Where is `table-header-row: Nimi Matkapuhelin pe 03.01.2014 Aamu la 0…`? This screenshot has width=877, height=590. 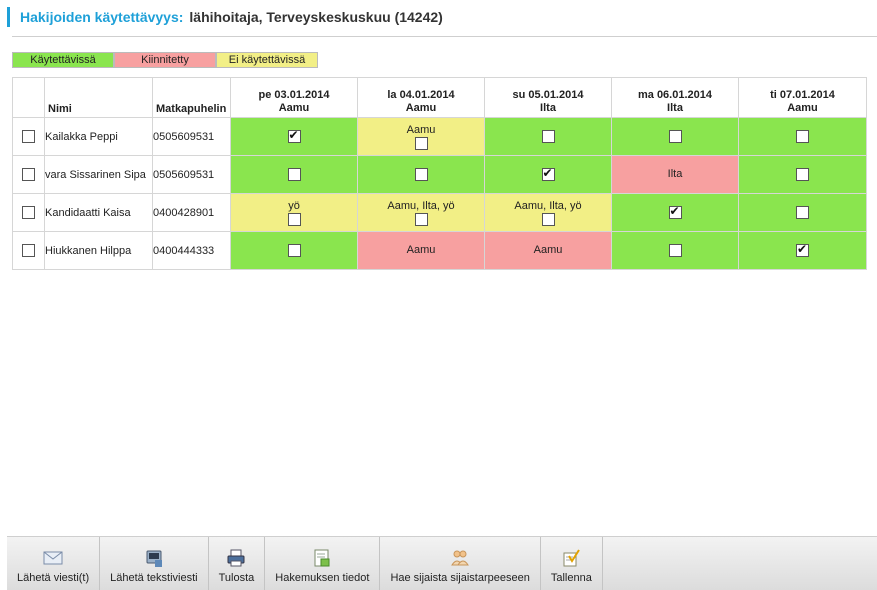
table-header-row: Nimi Matkapuhelin pe 03.01.2014 Aamu la 0… is located at coordinates (439, 97).